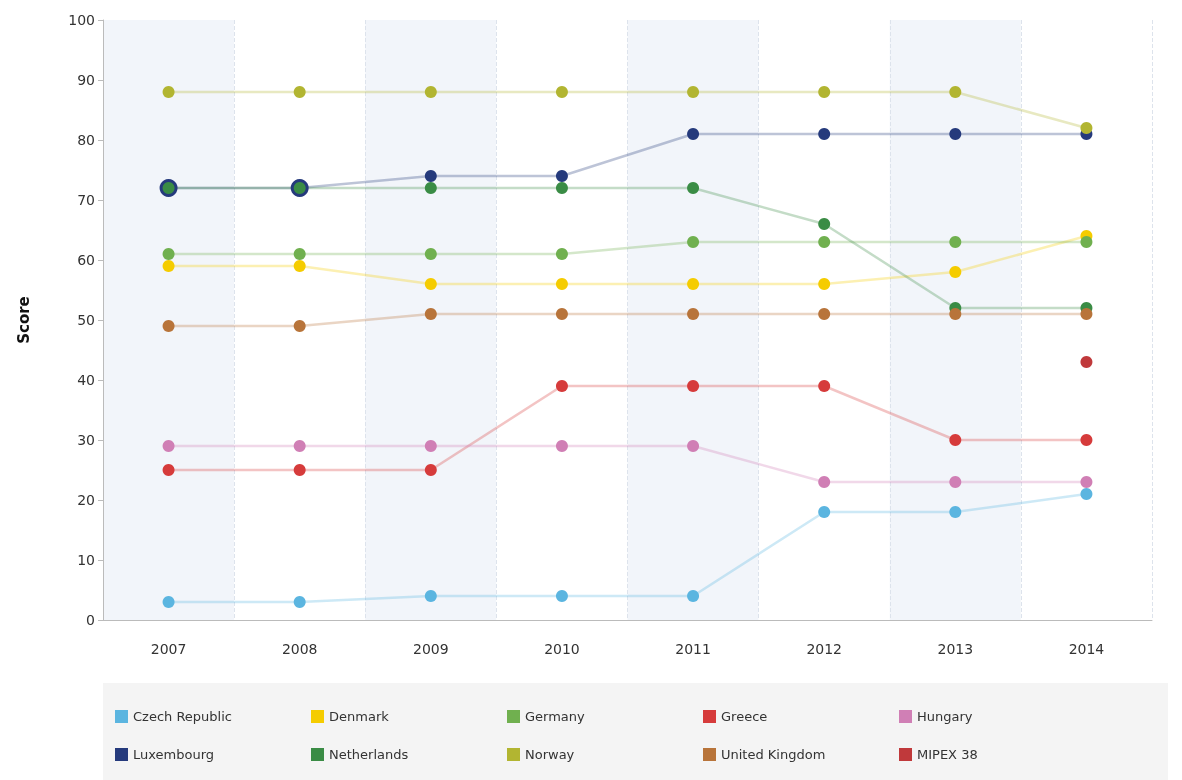 Image resolution: width=1182 pixels, height=780 pixels. I want to click on legend-label: Netherlands, so click(369, 754).